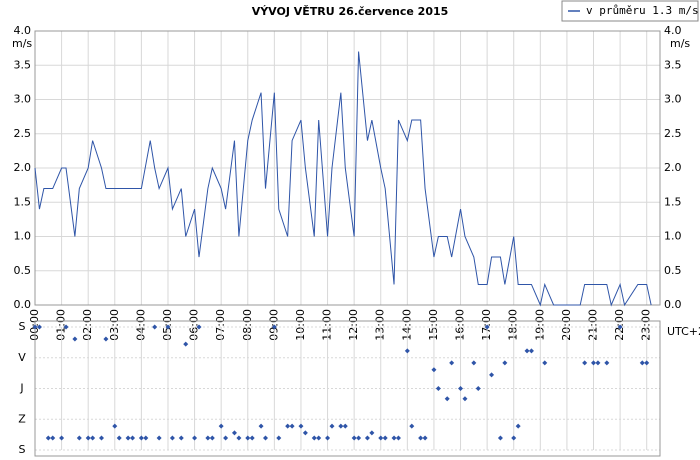 Image resolution: width=700 pixels, height=460 pixels. Describe the element at coordinates (167, 325) in the screenshot. I see `x-tick-label: 05:00` at that location.